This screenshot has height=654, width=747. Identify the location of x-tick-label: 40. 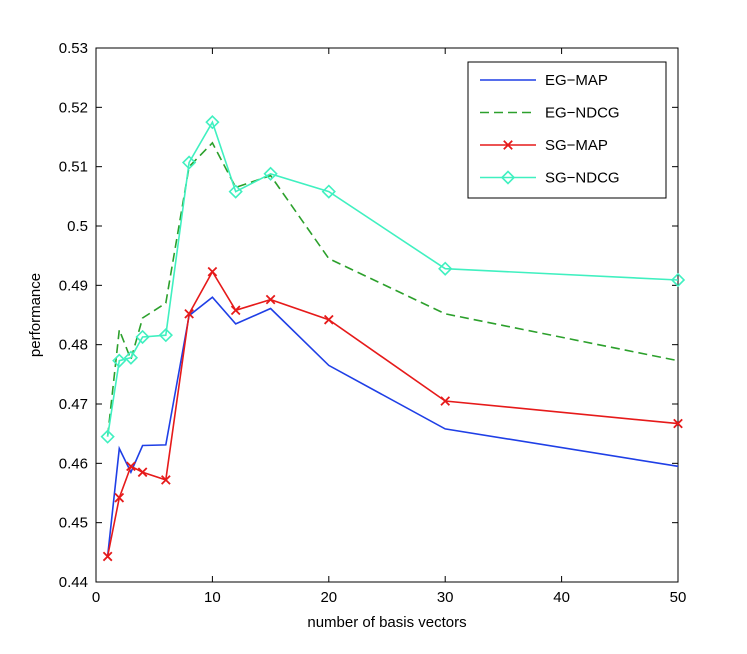
(561, 597).